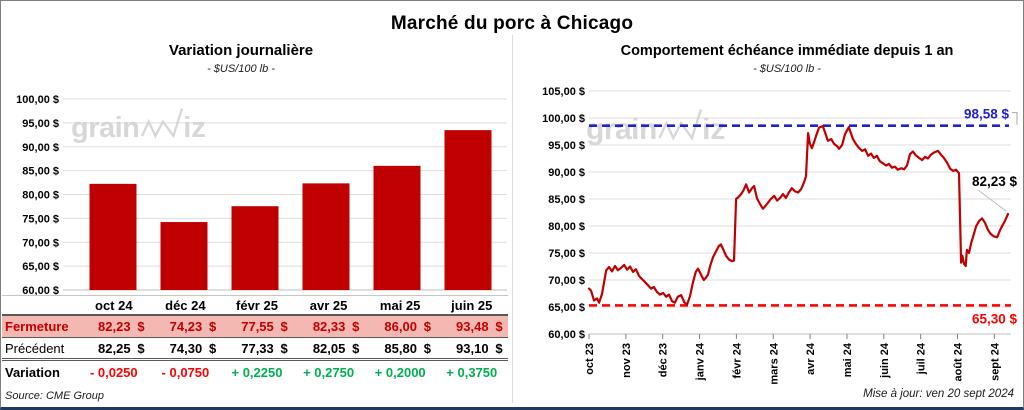  I want to click on close-value: 86,00, so click(400, 326).